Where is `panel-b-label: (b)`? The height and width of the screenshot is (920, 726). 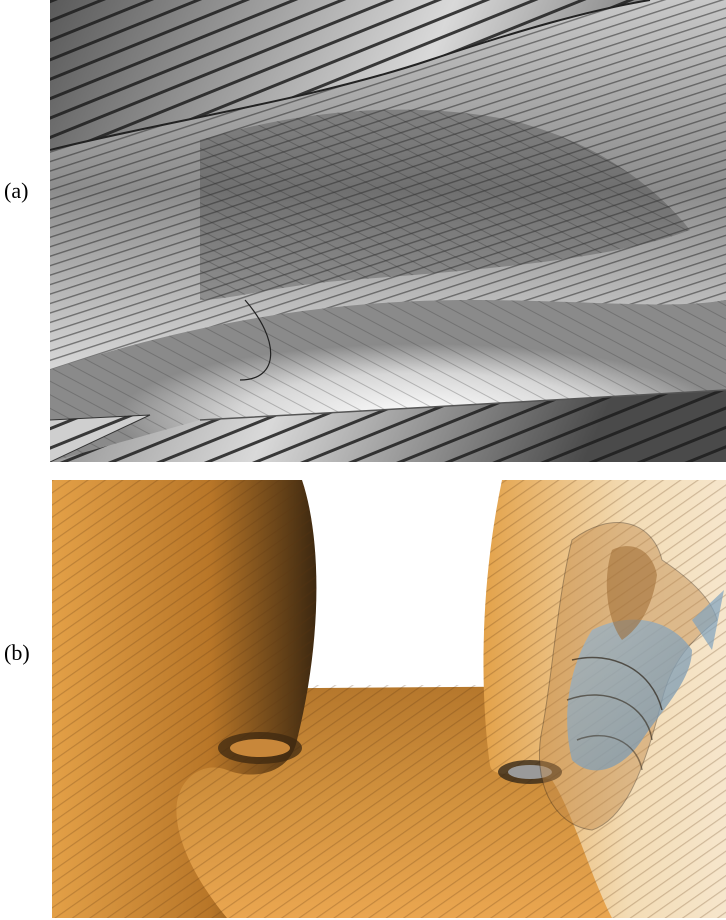 panel-b-label: (b) is located at coordinates (17, 652).